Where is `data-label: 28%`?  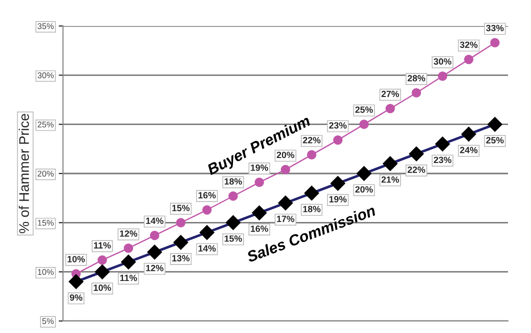 data-label: 28% is located at coordinates (417, 78).